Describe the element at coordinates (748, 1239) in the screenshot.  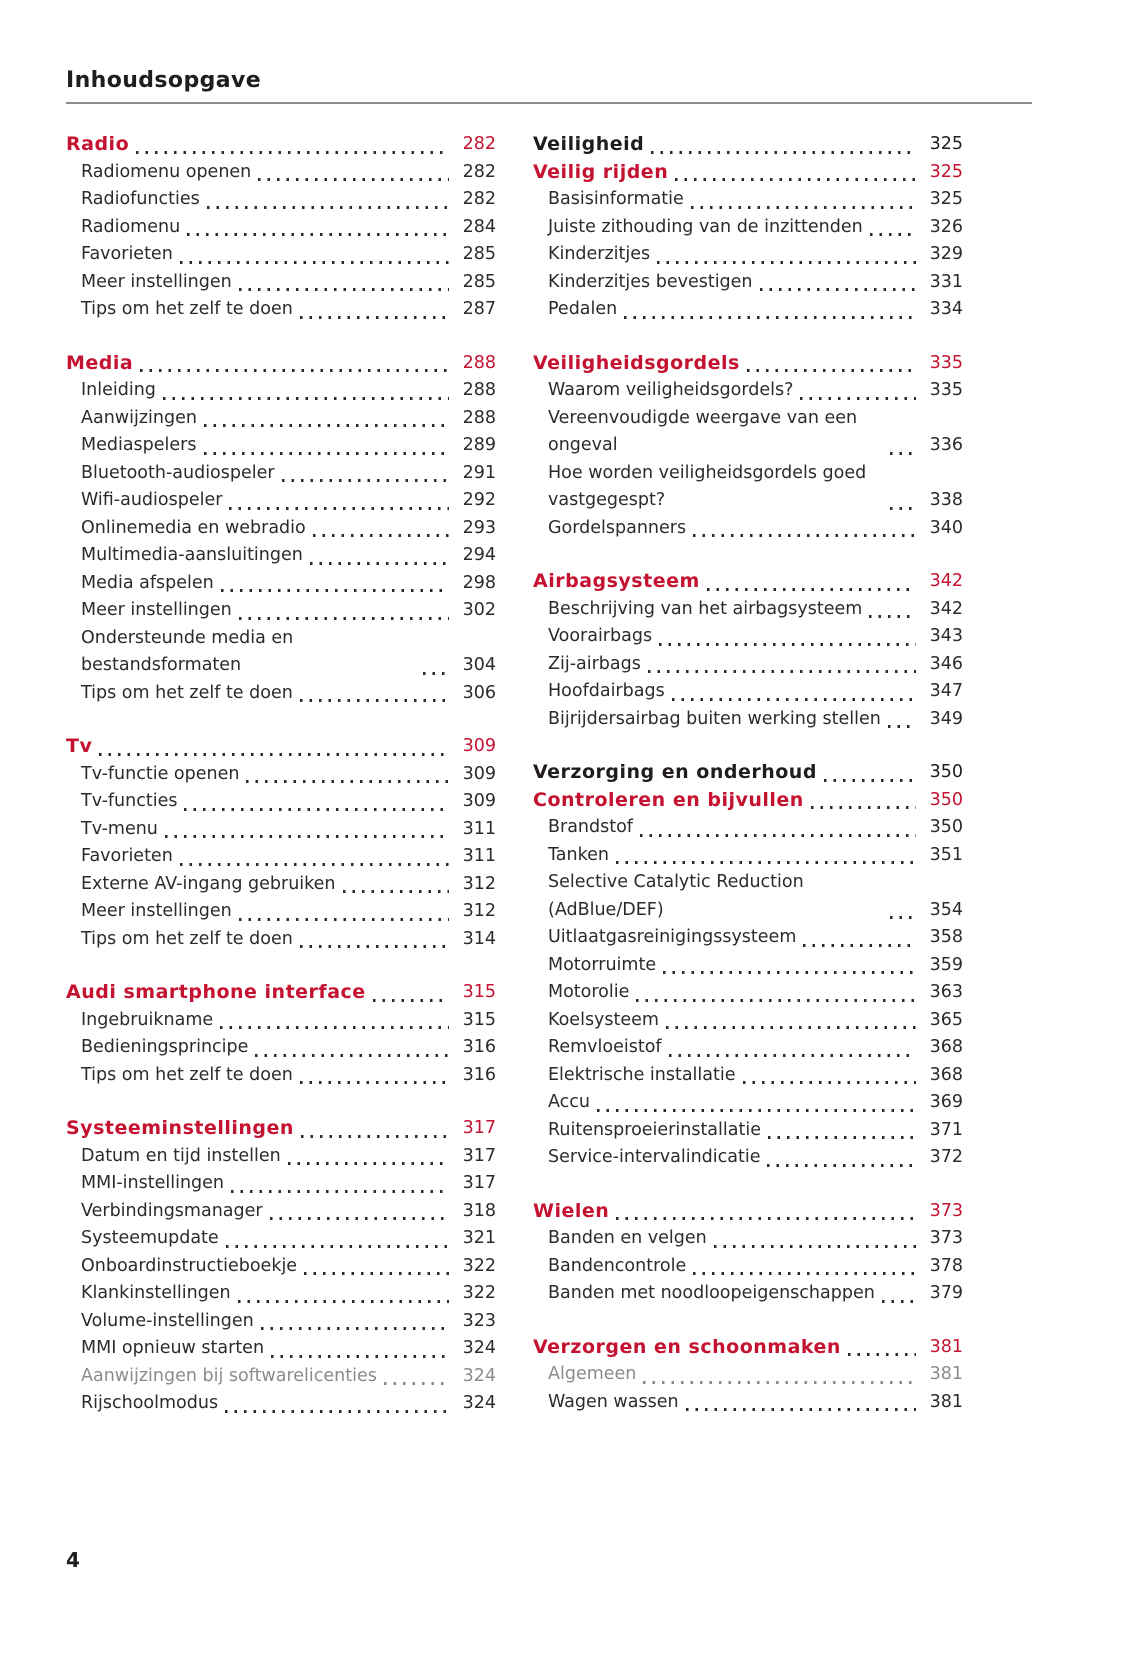
I see `toc-entry: Banden en velgen 373` at that location.